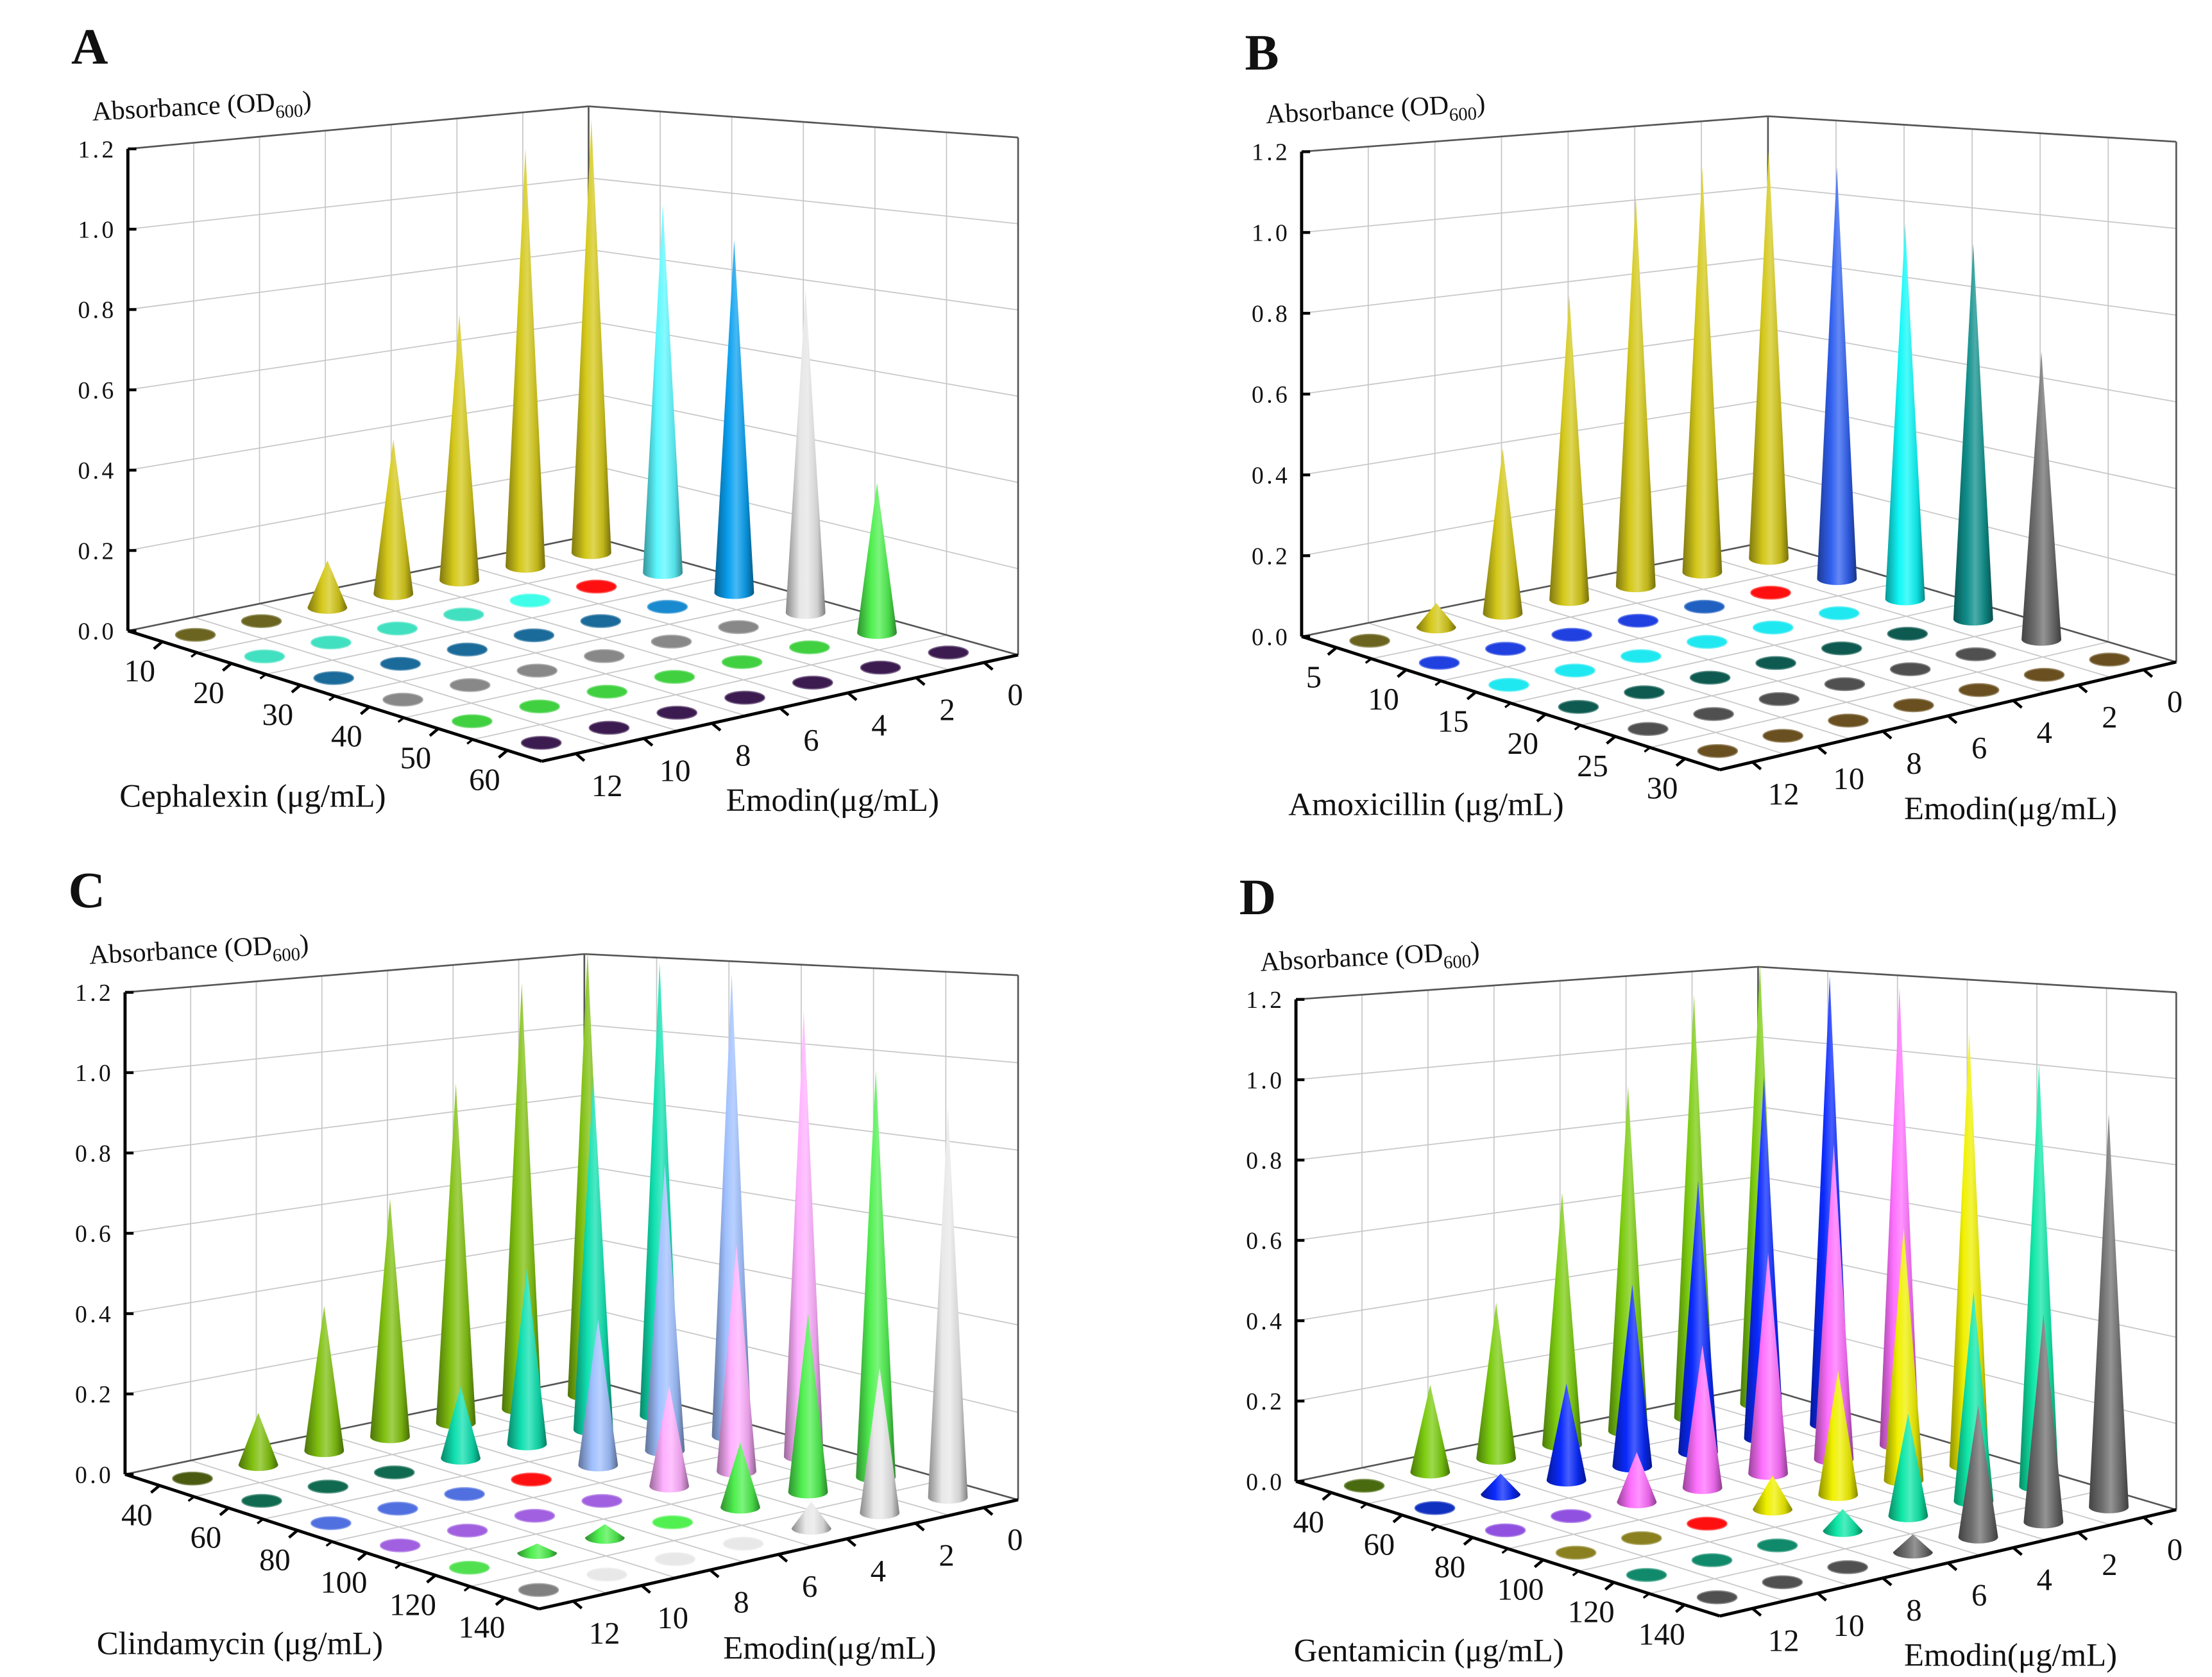 This screenshot has width=2212, height=1677. What do you see at coordinates (1463, 114) in the screenshot?
I see `z-axis-title-subscript: 600` at bounding box center [1463, 114].